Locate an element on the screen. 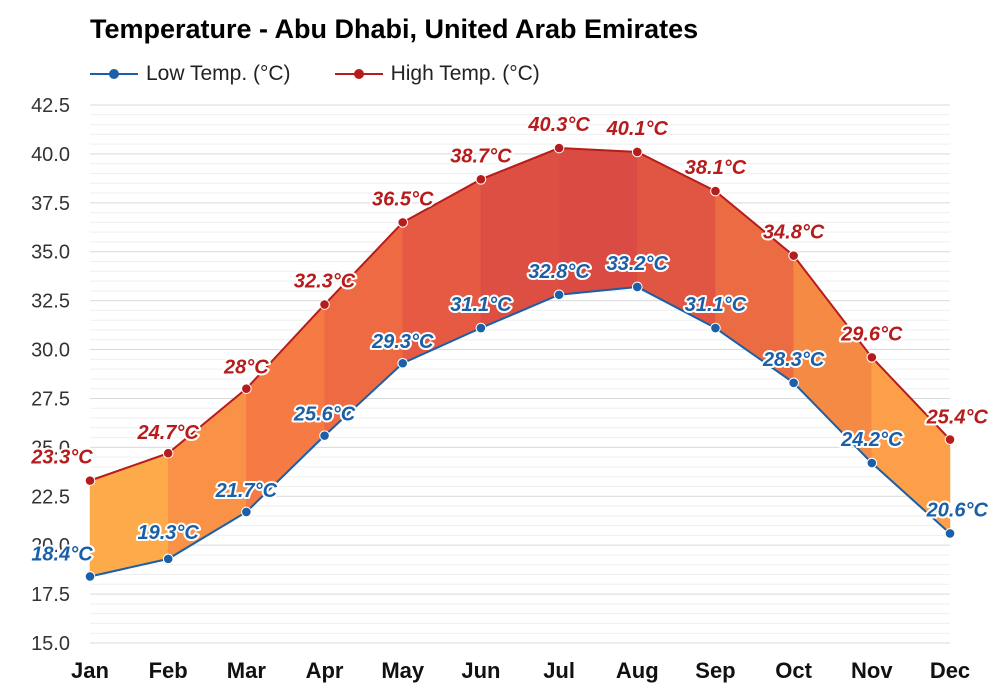  y-tick-label: 40.0 is located at coordinates (50, 155).